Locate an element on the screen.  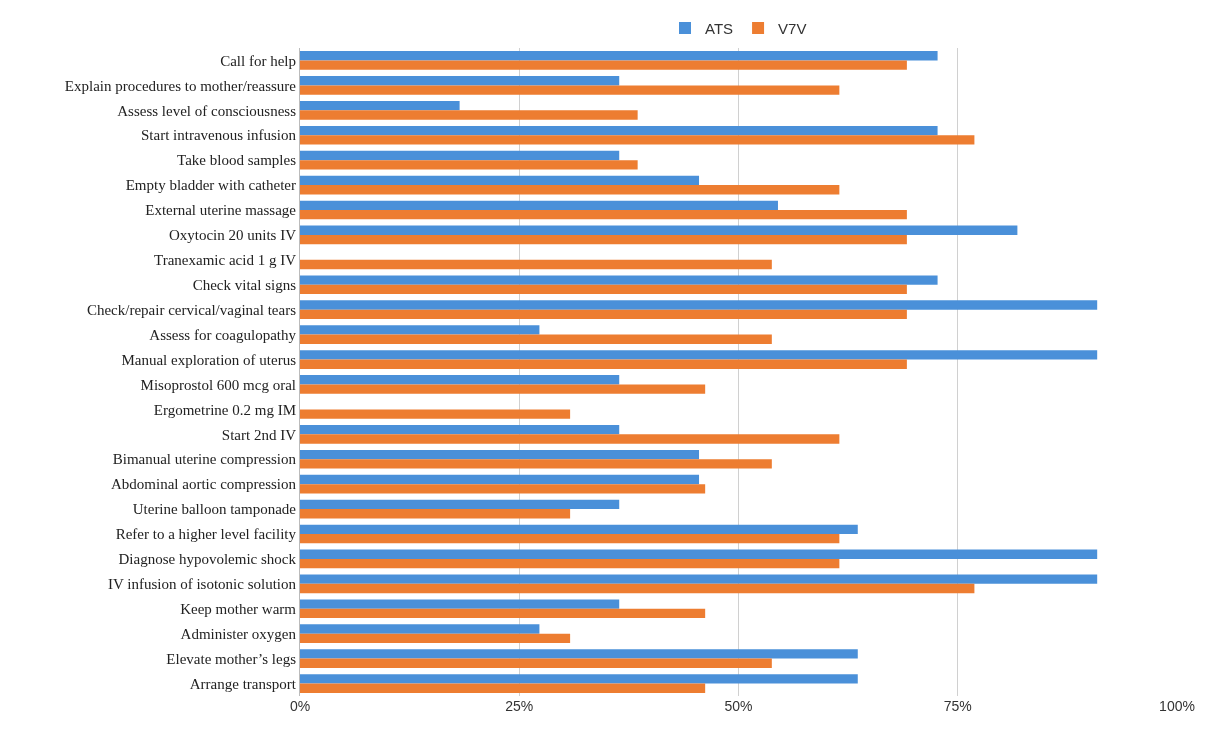
y-tick-label: Arrange transport is located at coordinates (243, 683).